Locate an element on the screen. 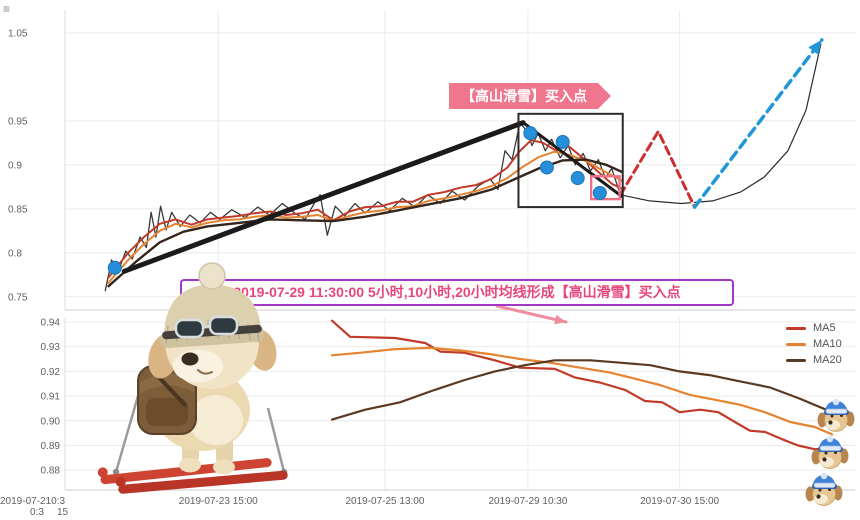 Image resolution: width=860 pixels, height=520 pixels. legend-item-ma20: MA20 is located at coordinates (814, 360).